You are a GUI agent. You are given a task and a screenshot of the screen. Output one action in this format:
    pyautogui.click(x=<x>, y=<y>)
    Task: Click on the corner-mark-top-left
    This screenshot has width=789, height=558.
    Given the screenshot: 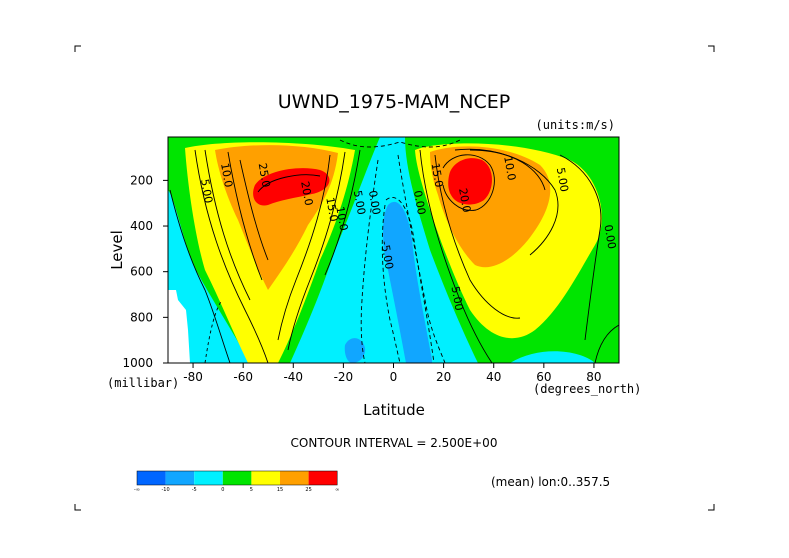 What is the action you would take?
    pyautogui.click(x=77, y=48)
    